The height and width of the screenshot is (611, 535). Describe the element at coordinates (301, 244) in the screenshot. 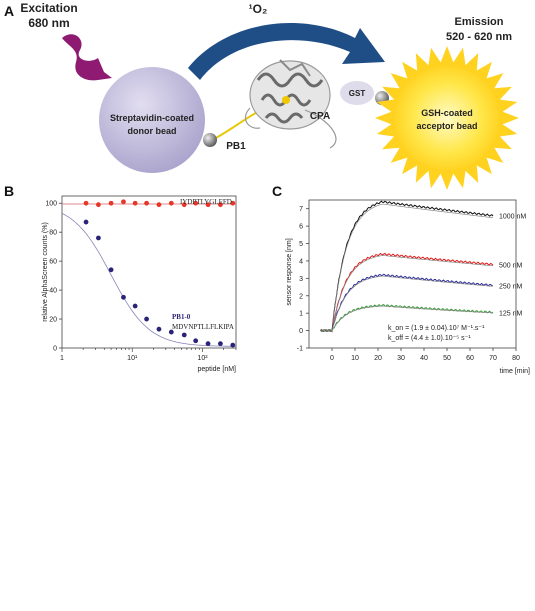

I see `panel-c-y-tick-label: 5` at that location.